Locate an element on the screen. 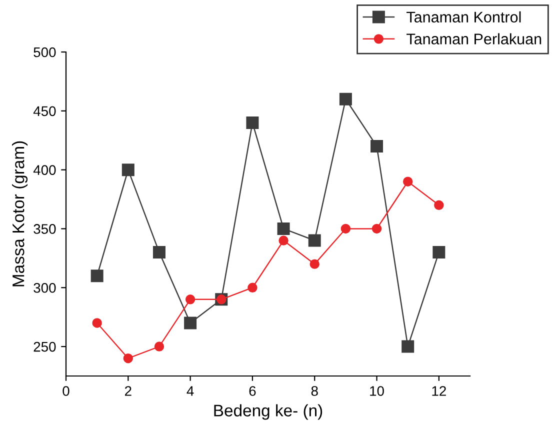 The image size is (554, 432). y-tick-label: 300 is located at coordinates (45, 287).